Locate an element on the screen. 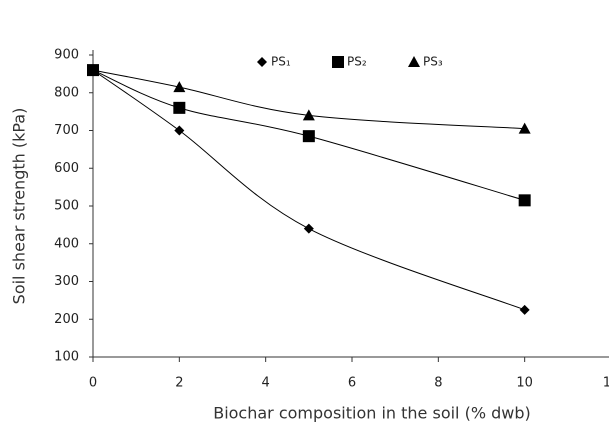 The image size is (609, 428). y-tick-label: 800 is located at coordinates (66, 92).